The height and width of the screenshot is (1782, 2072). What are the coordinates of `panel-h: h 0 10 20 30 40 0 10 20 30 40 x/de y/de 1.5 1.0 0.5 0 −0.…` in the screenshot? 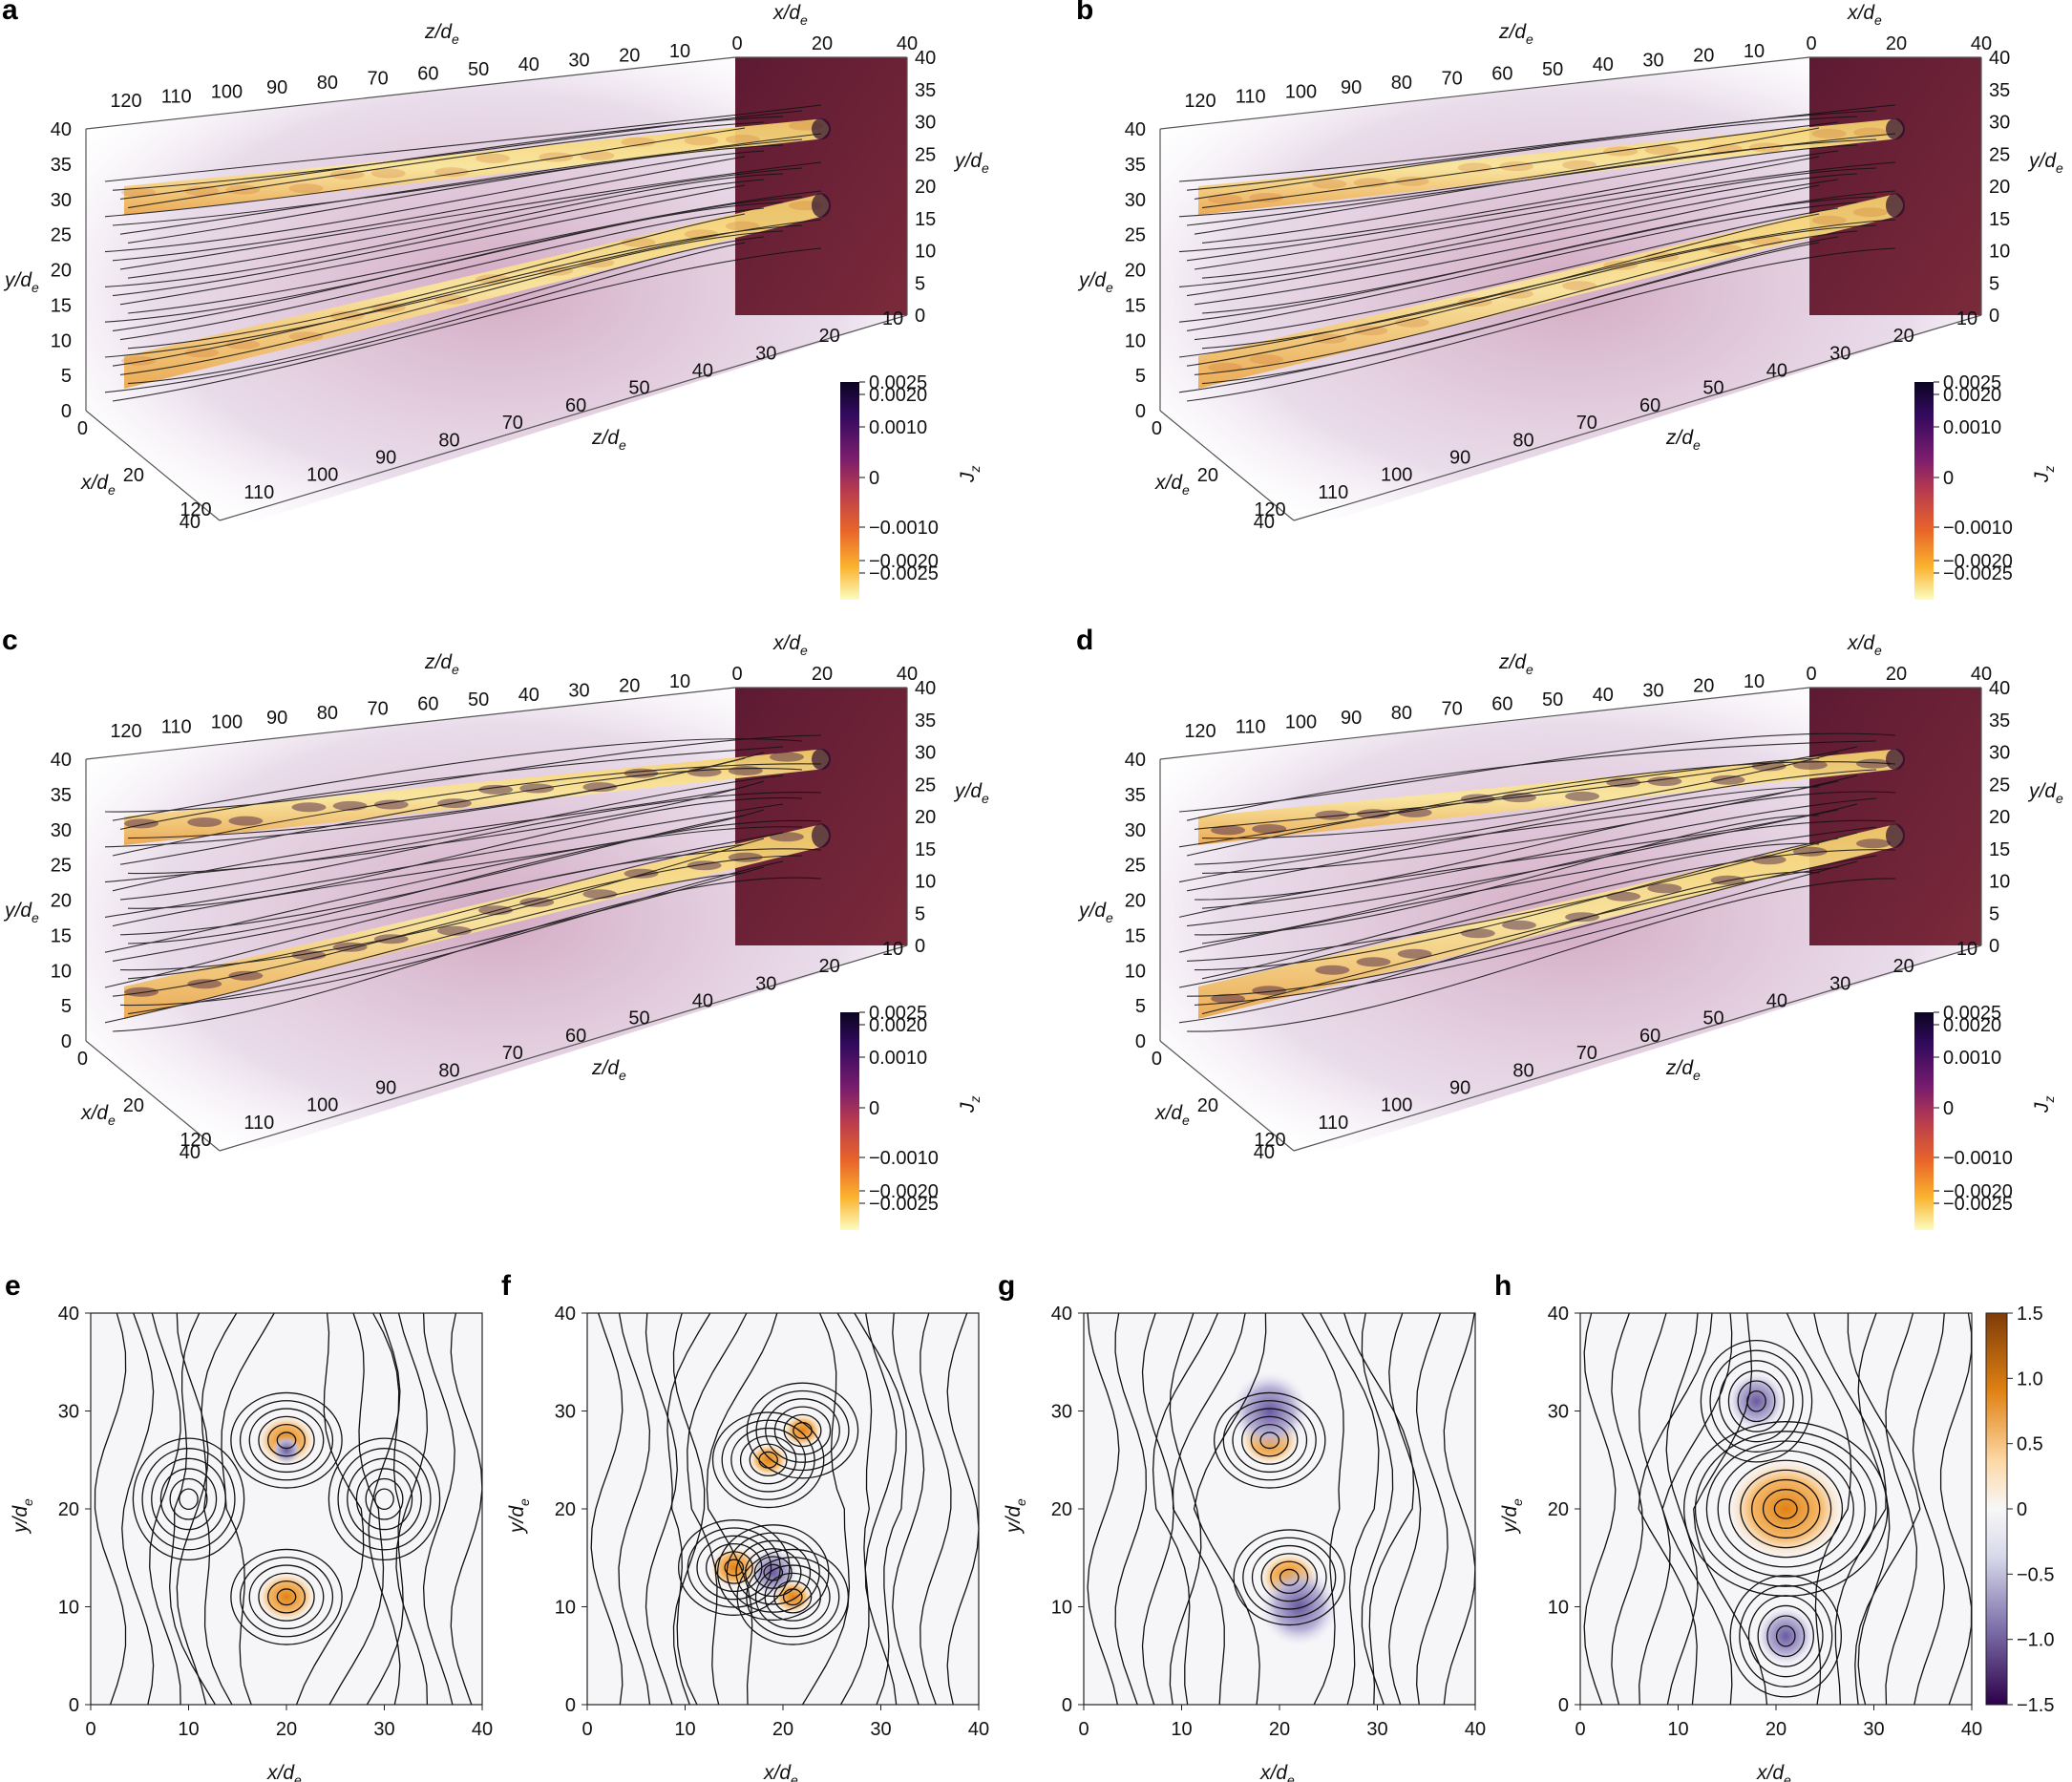 It's located at (1772, 1526).